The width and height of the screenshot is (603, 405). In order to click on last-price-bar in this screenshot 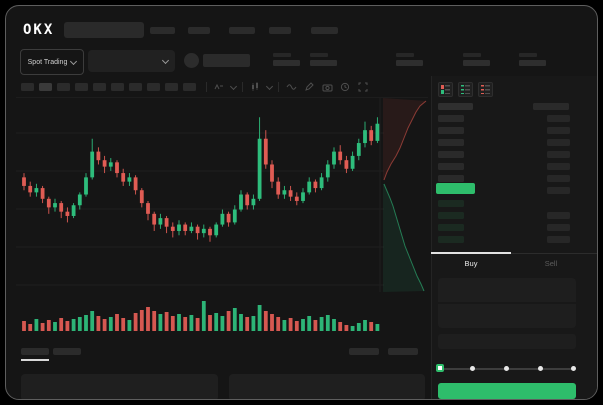, I will do `click(455, 188)`.